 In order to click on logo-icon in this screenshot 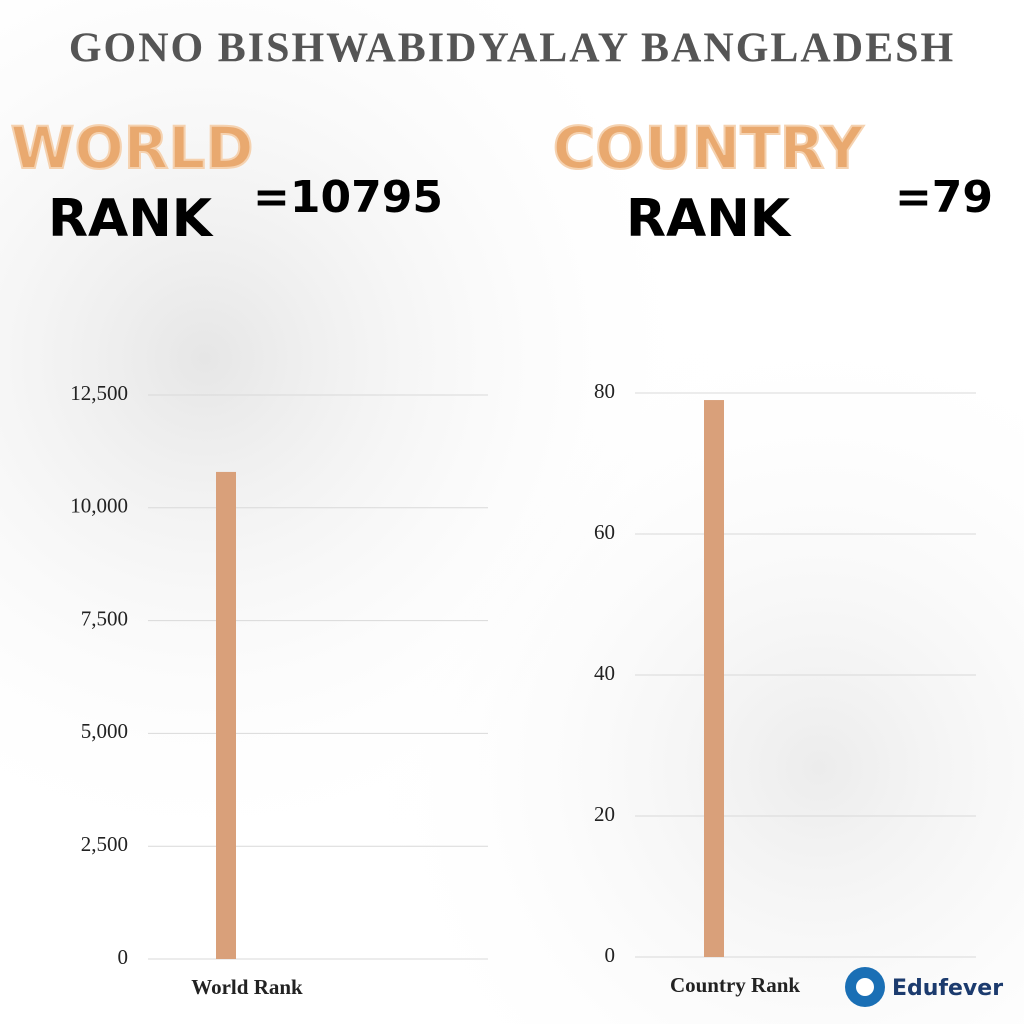, I will do `click(865, 987)`.